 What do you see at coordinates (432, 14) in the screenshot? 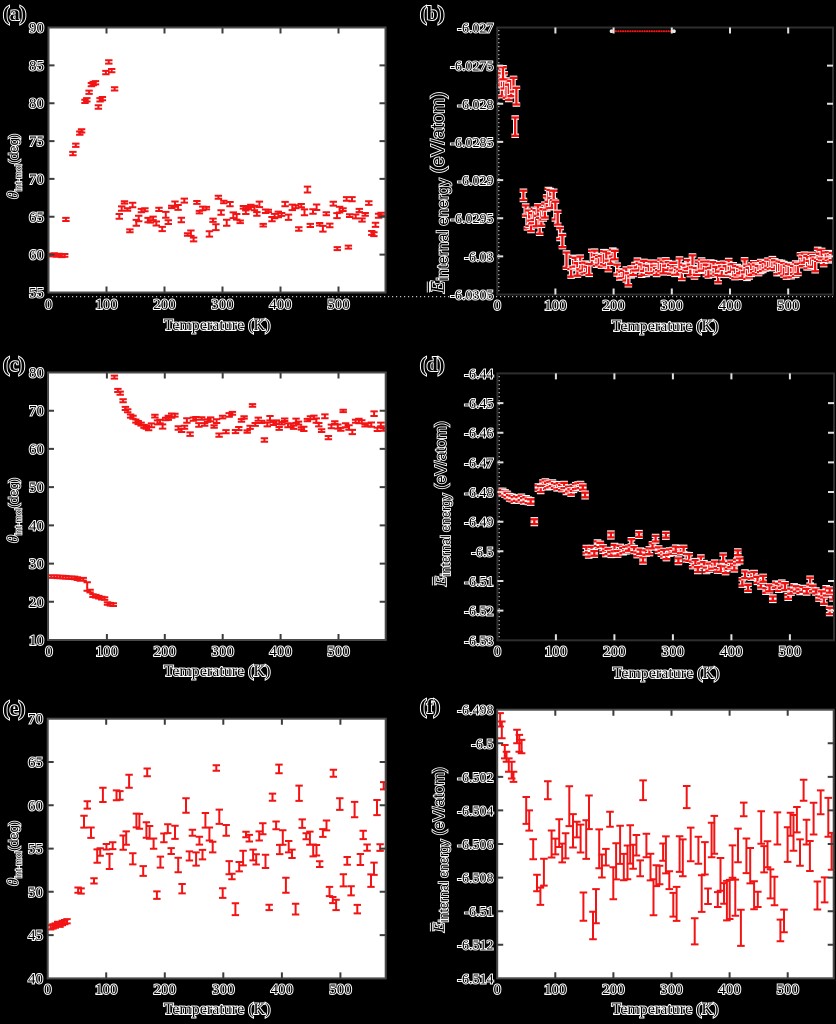
I see `svg-text: (b)` at bounding box center [432, 14].